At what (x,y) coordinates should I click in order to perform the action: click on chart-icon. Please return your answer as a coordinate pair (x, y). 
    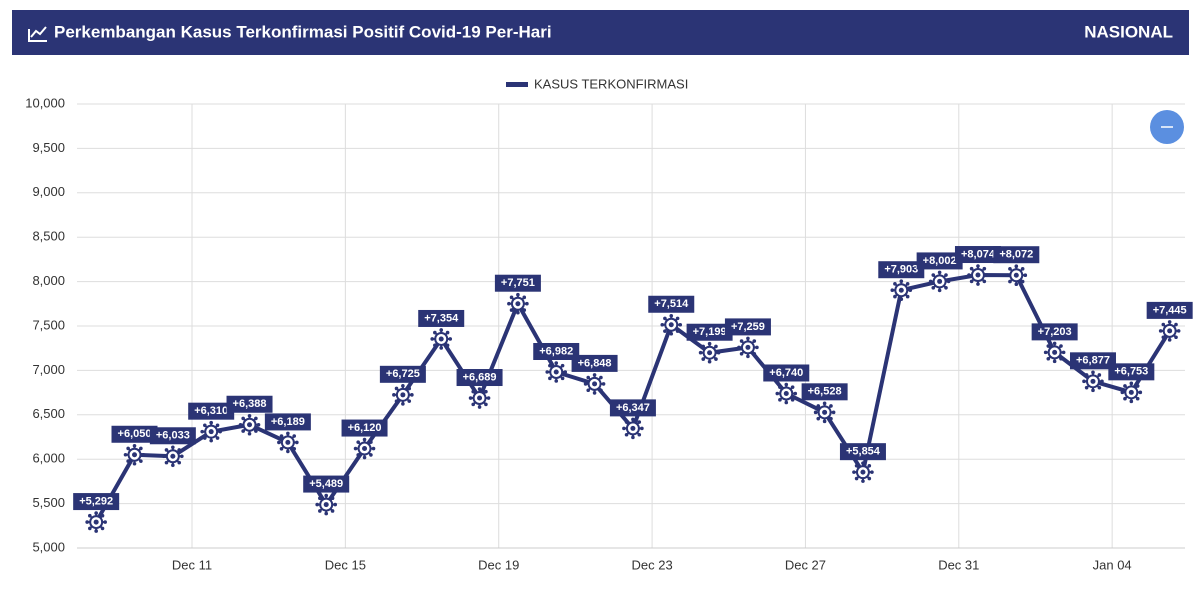
    Looking at the image, I should click on (37, 34).